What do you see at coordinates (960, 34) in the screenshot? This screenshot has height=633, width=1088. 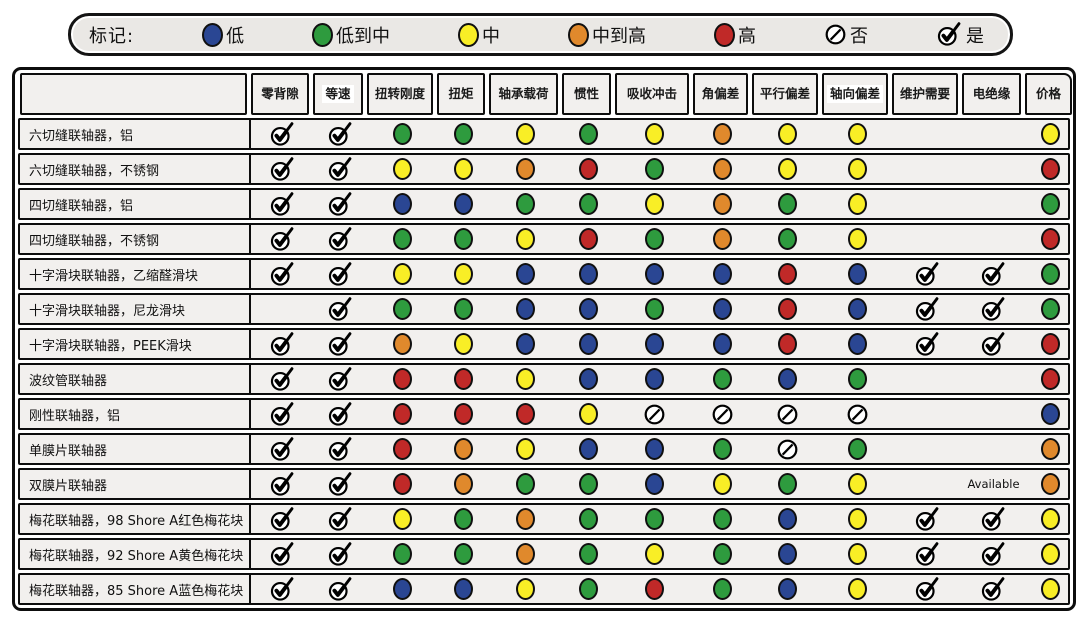 I see `legend-item-yes: 是` at bounding box center [960, 34].